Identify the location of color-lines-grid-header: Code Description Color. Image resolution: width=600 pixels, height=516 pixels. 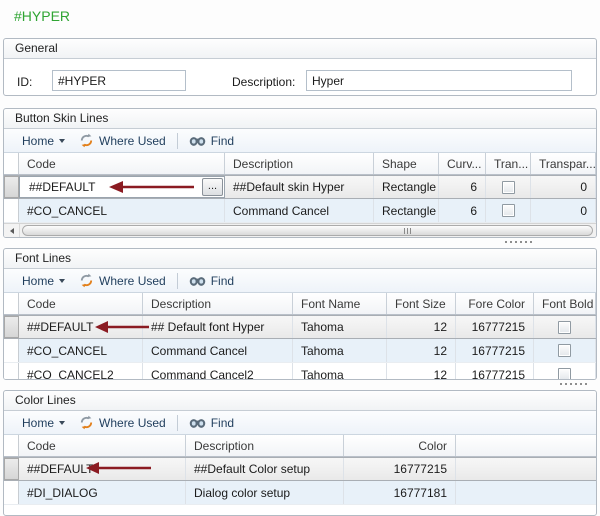
(300, 446).